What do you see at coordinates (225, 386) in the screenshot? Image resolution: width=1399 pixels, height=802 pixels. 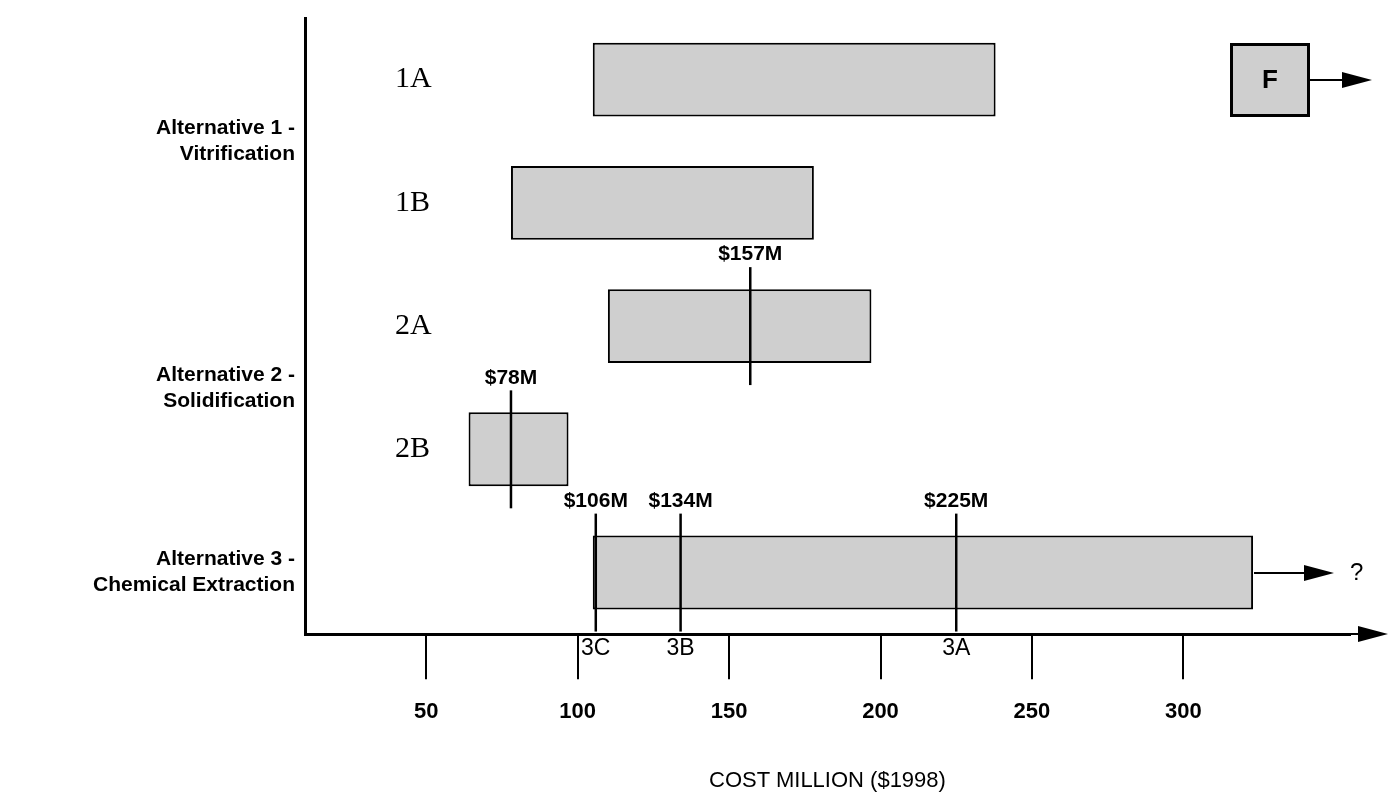 I see `text: Alternative 2 - Solidification` at bounding box center [225, 386].